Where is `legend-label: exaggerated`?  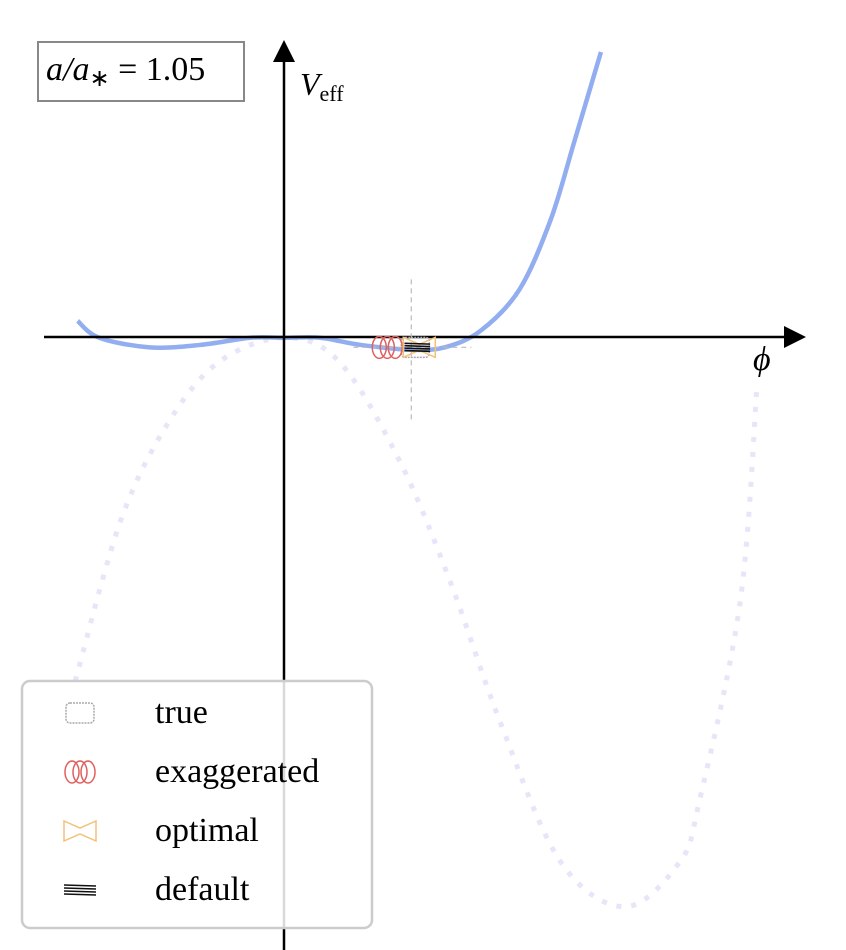 legend-label: exaggerated is located at coordinates (237, 771).